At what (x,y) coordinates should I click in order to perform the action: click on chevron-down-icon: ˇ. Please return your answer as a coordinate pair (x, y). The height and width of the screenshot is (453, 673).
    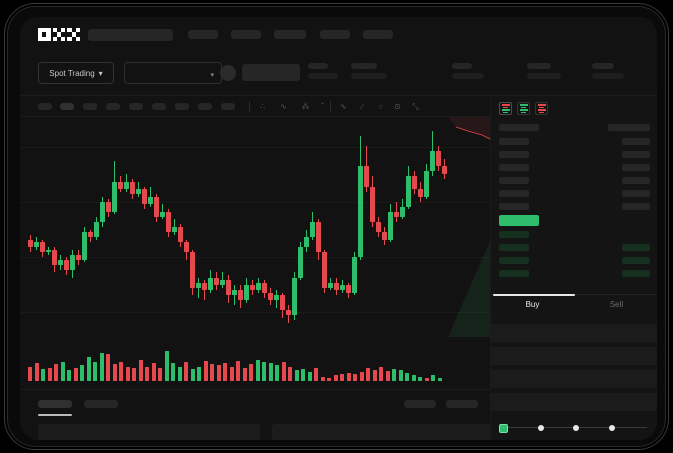
    Looking at the image, I should click on (322, 106).